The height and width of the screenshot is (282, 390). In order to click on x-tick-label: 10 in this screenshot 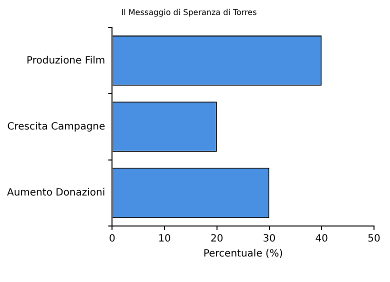, I will do `click(164, 239)`.